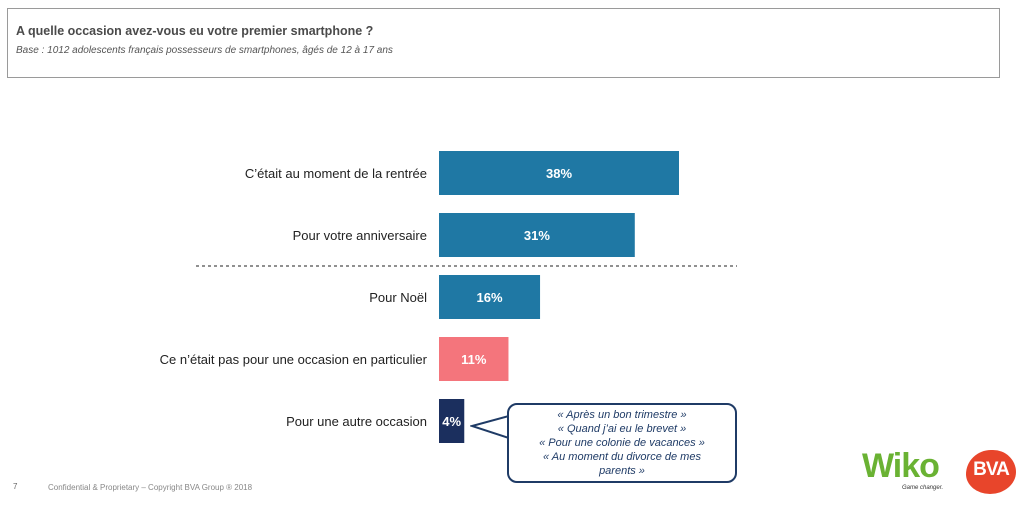 The image size is (1026, 506). I want to click on bar-value-label: 11%, so click(474, 359).